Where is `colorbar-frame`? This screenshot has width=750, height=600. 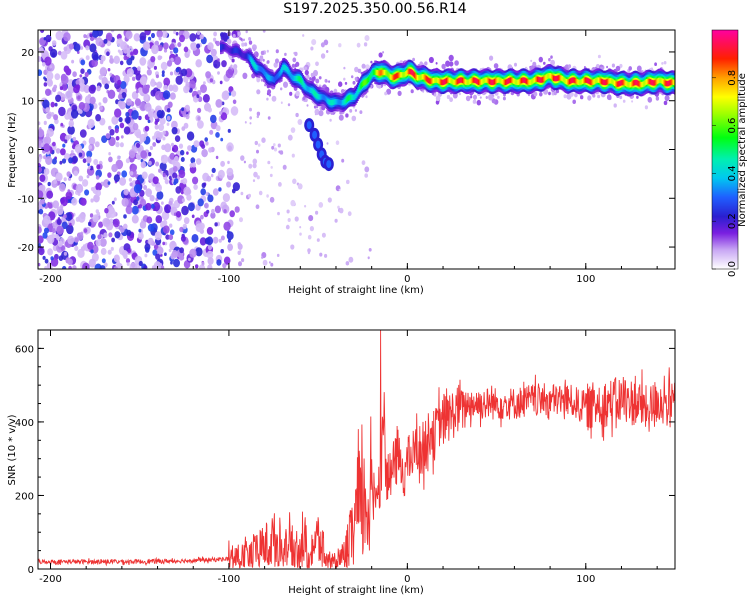
colorbar-frame is located at coordinates (725, 149).